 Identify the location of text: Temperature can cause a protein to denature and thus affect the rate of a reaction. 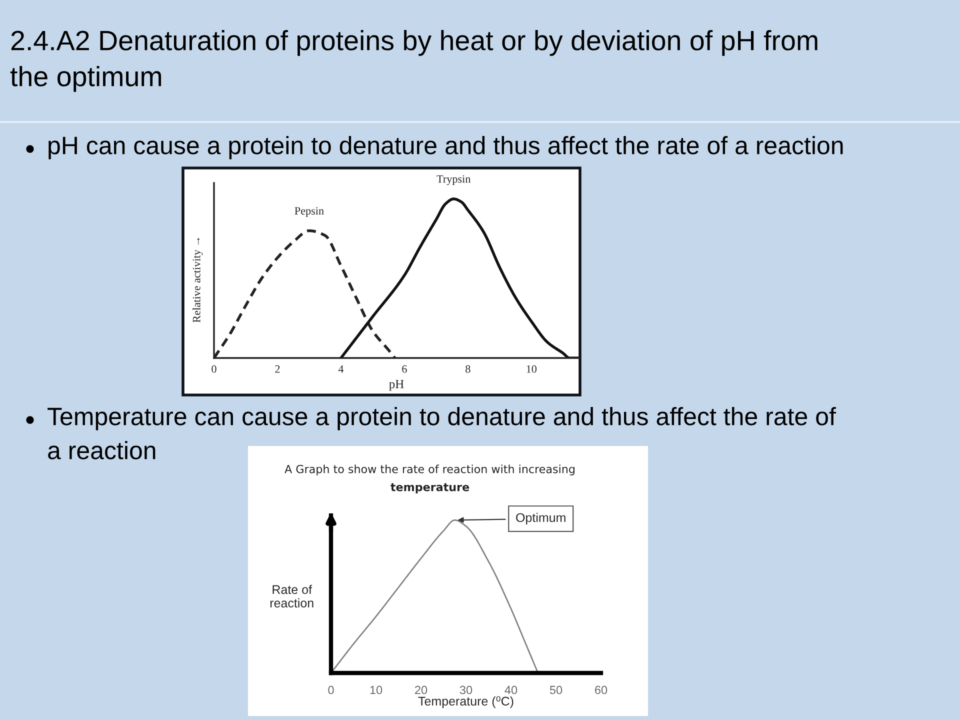
(442, 433).